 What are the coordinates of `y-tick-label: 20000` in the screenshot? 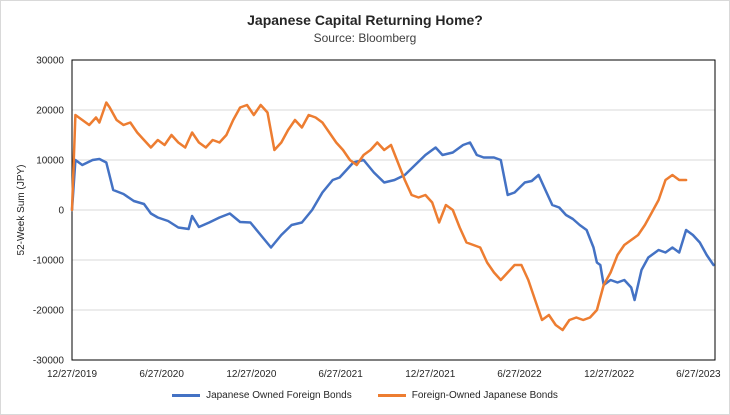 It's located at (50, 111).